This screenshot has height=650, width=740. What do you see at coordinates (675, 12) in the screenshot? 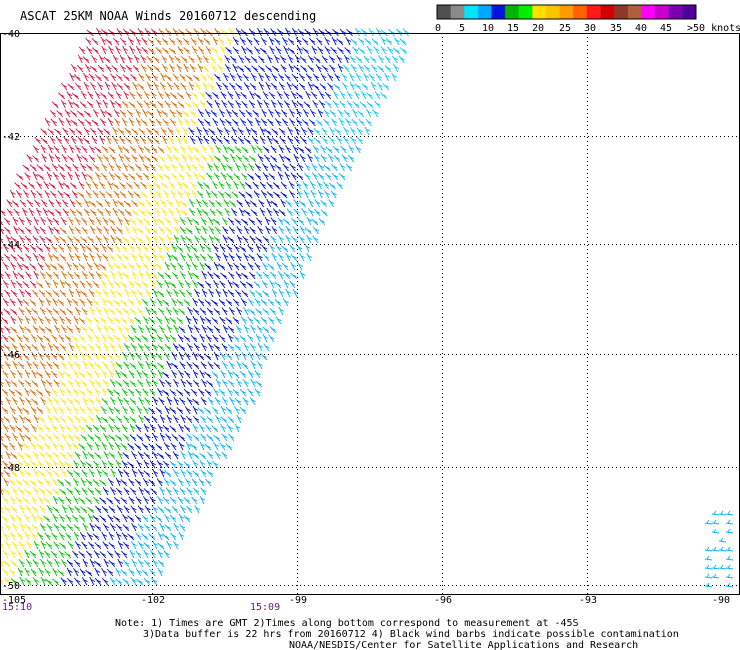
I see `legend-color-block` at bounding box center [675, 12].